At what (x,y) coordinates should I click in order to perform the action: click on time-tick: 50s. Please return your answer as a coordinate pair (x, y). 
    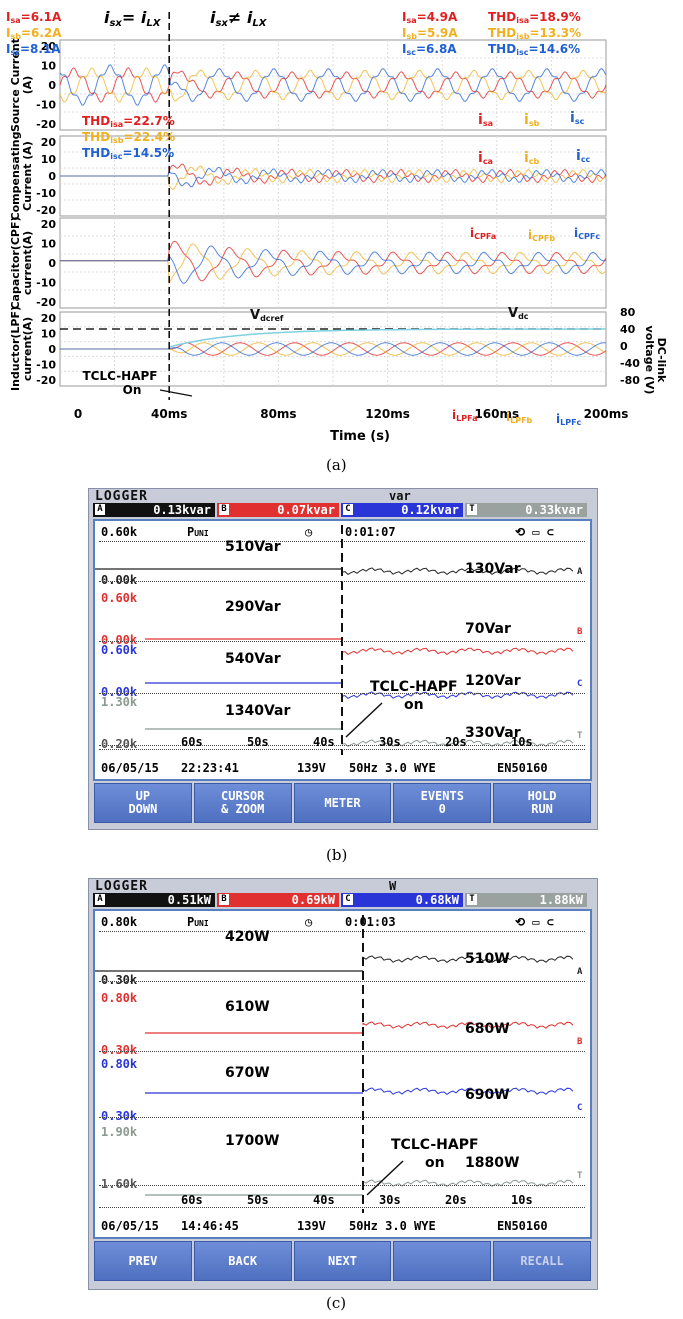
    Looking at the image, I should click on (258, 742).